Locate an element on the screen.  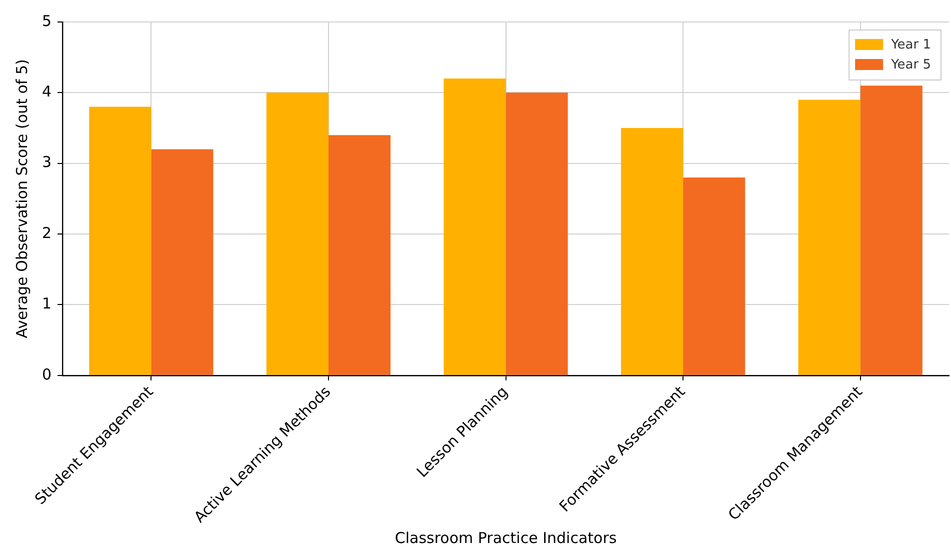
y-tick-label: 3 is located at coordinates (47, 162).